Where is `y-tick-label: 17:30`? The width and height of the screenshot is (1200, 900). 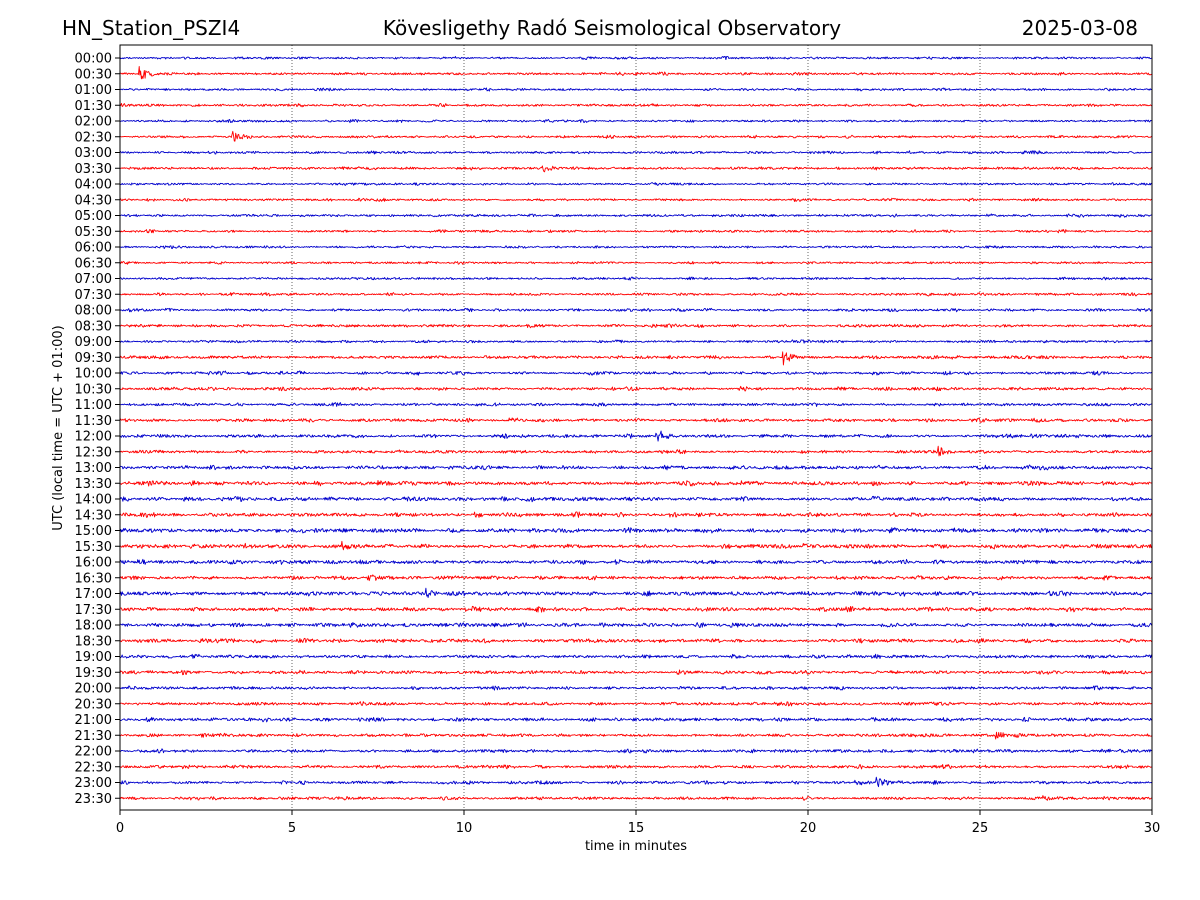 y-tick-label: 17:30 is located at coordinates (93, 610).